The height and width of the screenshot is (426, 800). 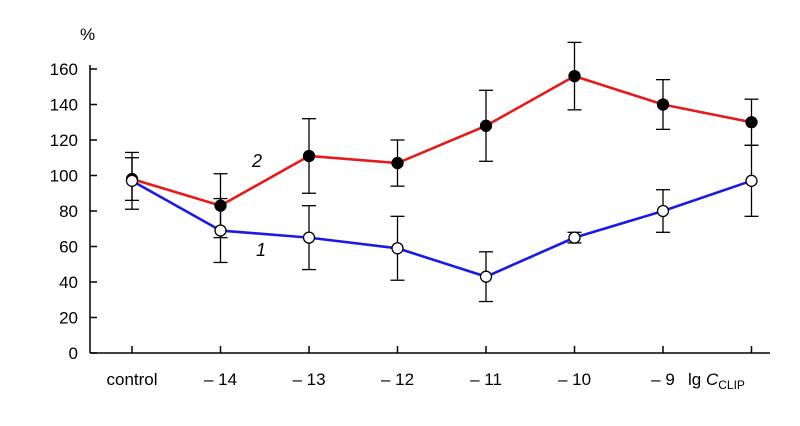 I want to click on y-tick-label: 160, so click(x=64, y=69).